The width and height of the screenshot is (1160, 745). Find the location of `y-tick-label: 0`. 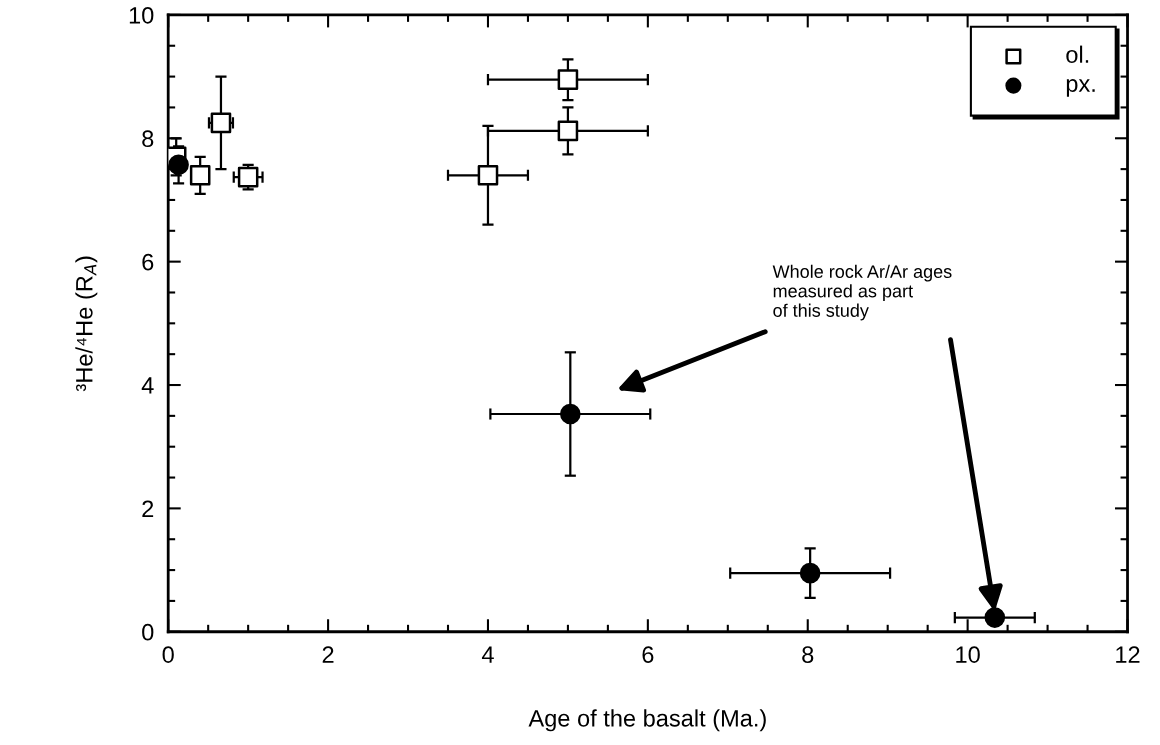

y-tick-label: 0 is located at coordinates (148, 632).